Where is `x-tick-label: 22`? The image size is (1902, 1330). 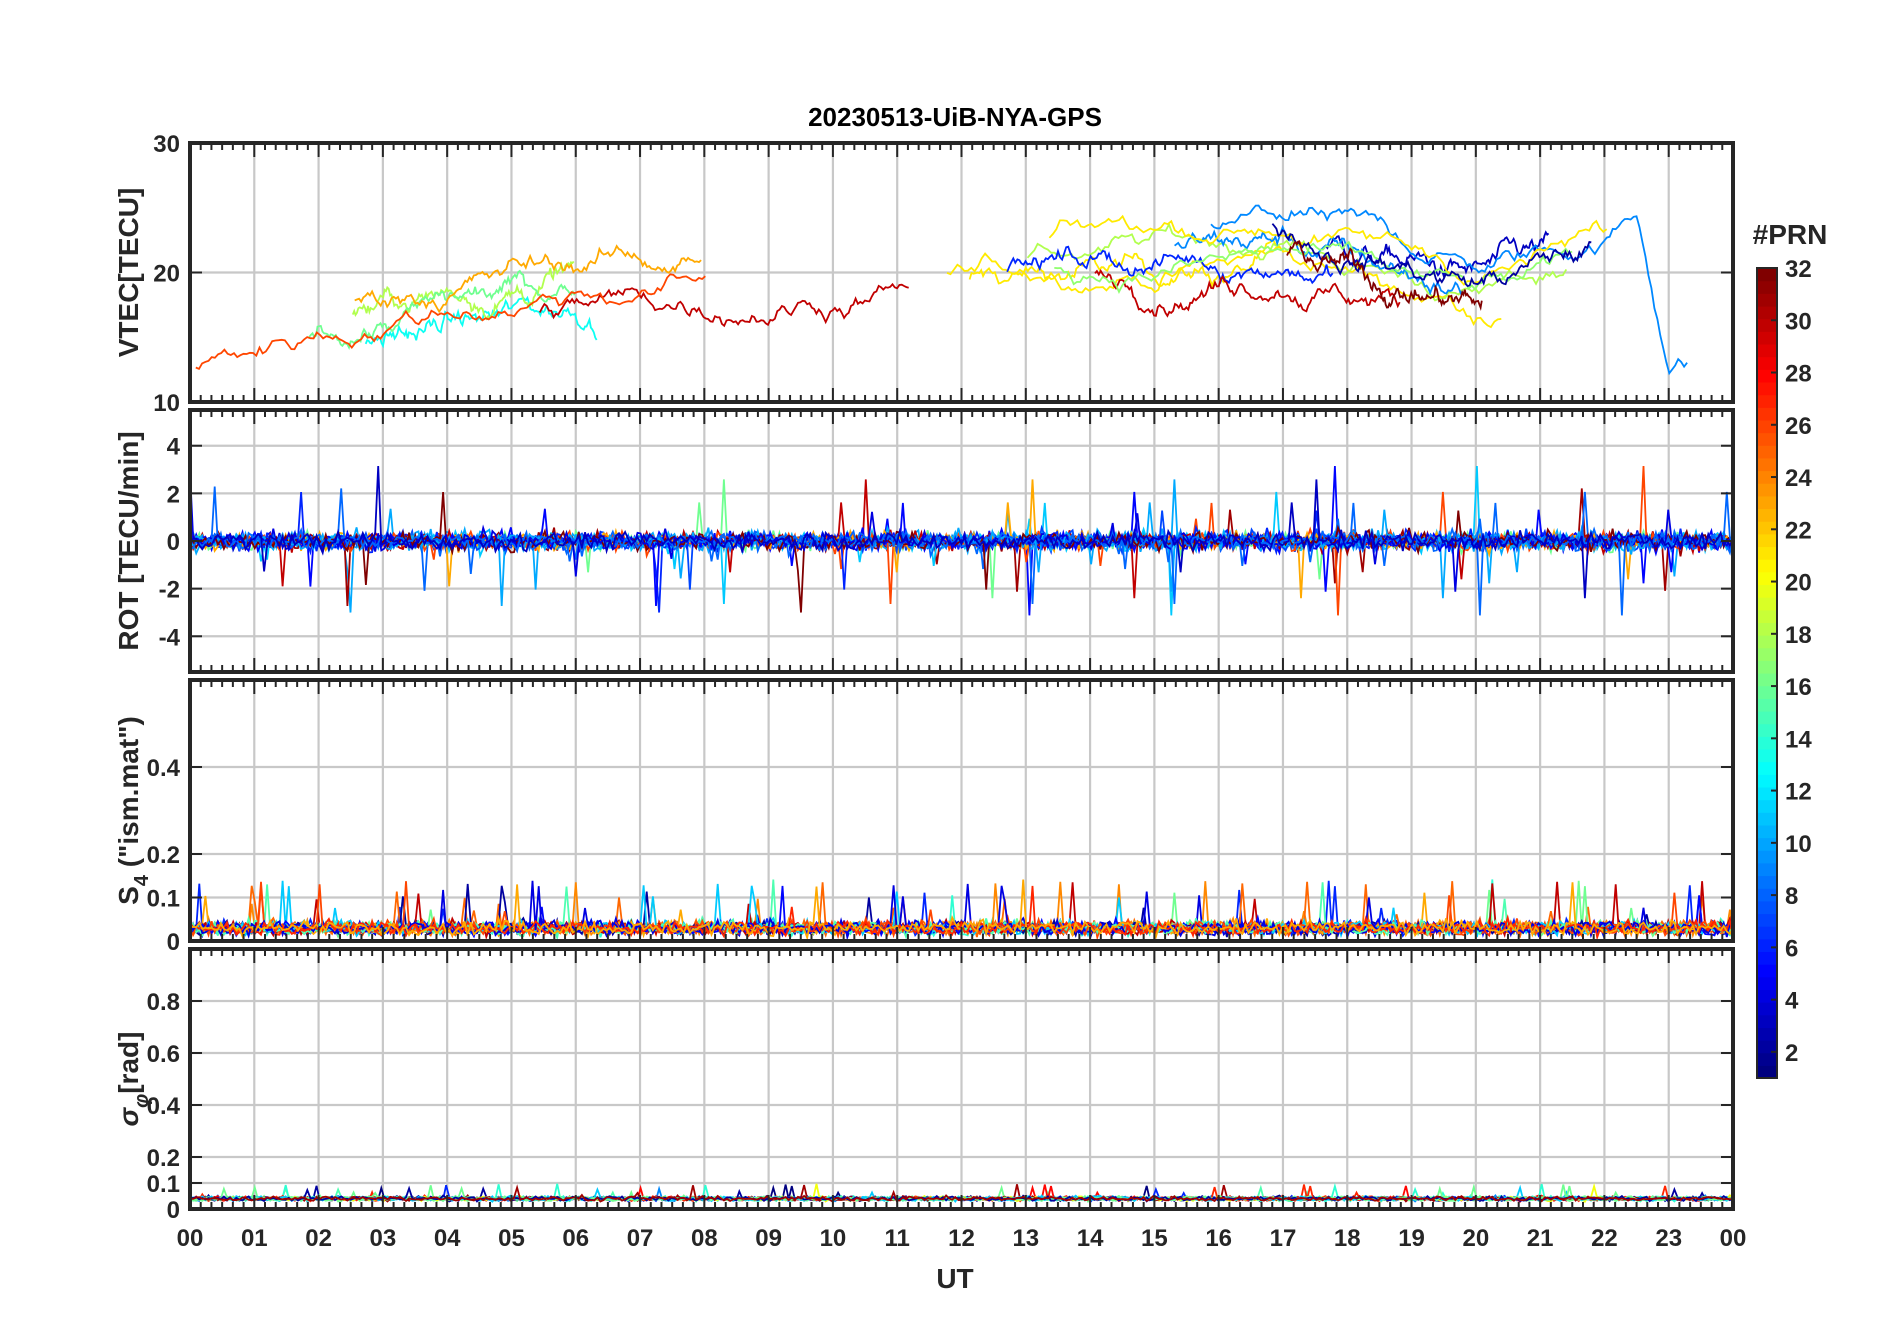
x-tick-label: 22 is located at coordinates (1604, 1238).